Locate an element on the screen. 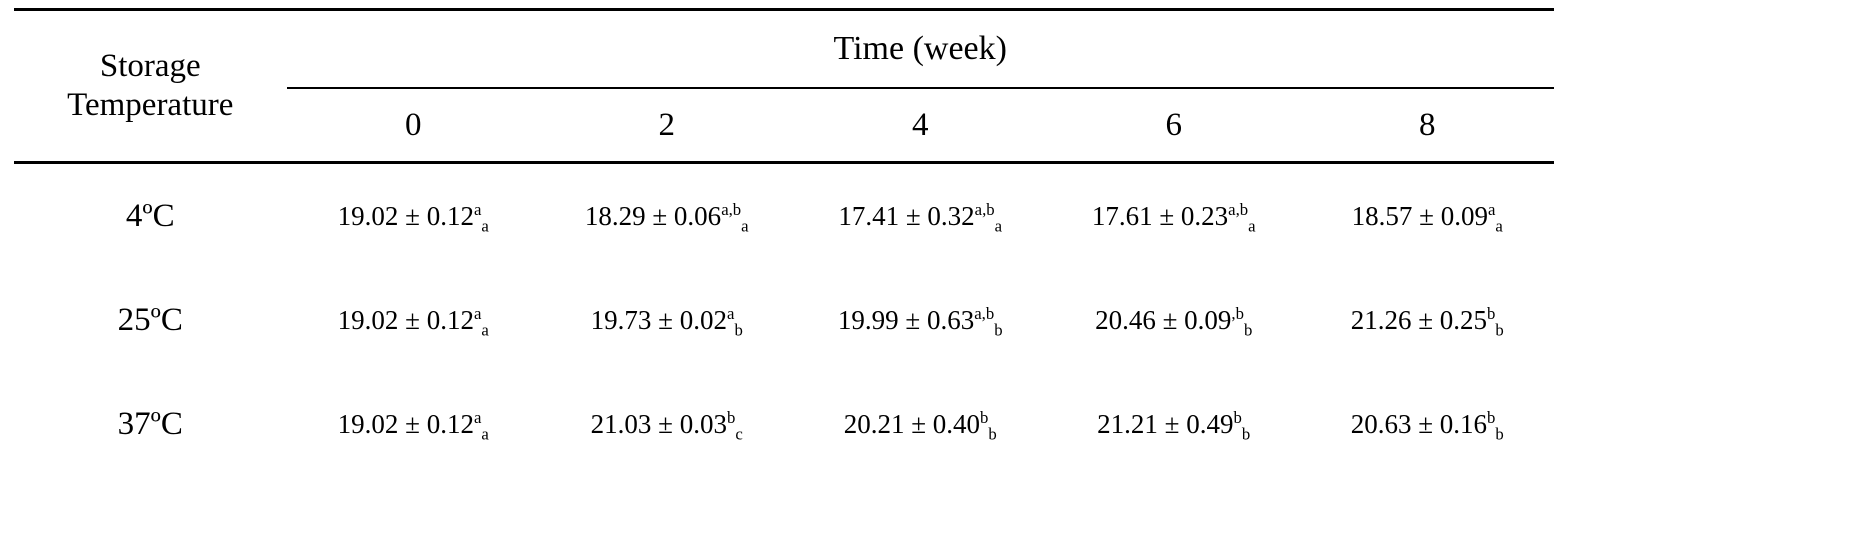  table-cell: 21.03 ± 0.03bc is located at coordinates (666, 424).